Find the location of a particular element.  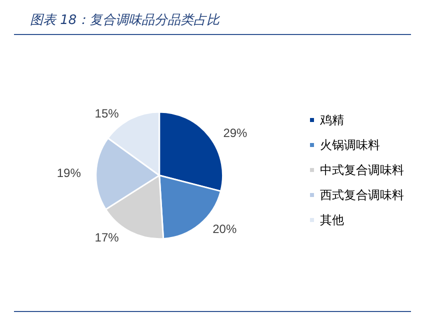

chart-title: 图表 18：复合调味品分品类占比 is located at coordinates (125, 21).